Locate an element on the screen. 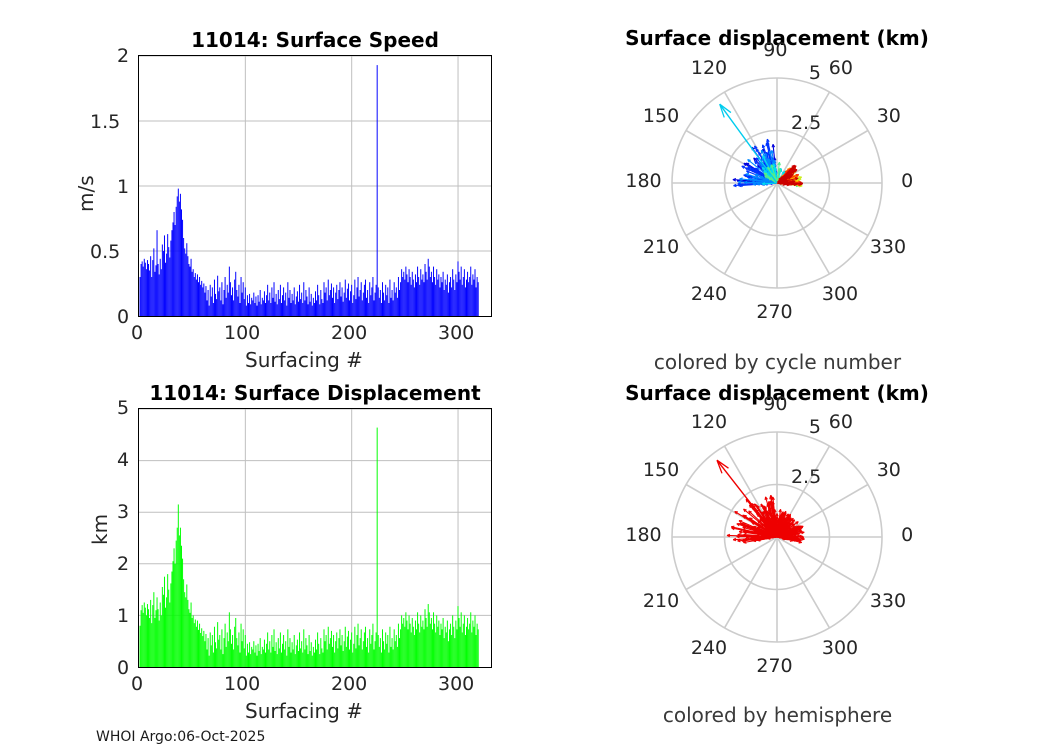 The width and height of the screenshot is (1050, 750). disp-xtick-0: 0 is located at coordinates (137, 684).